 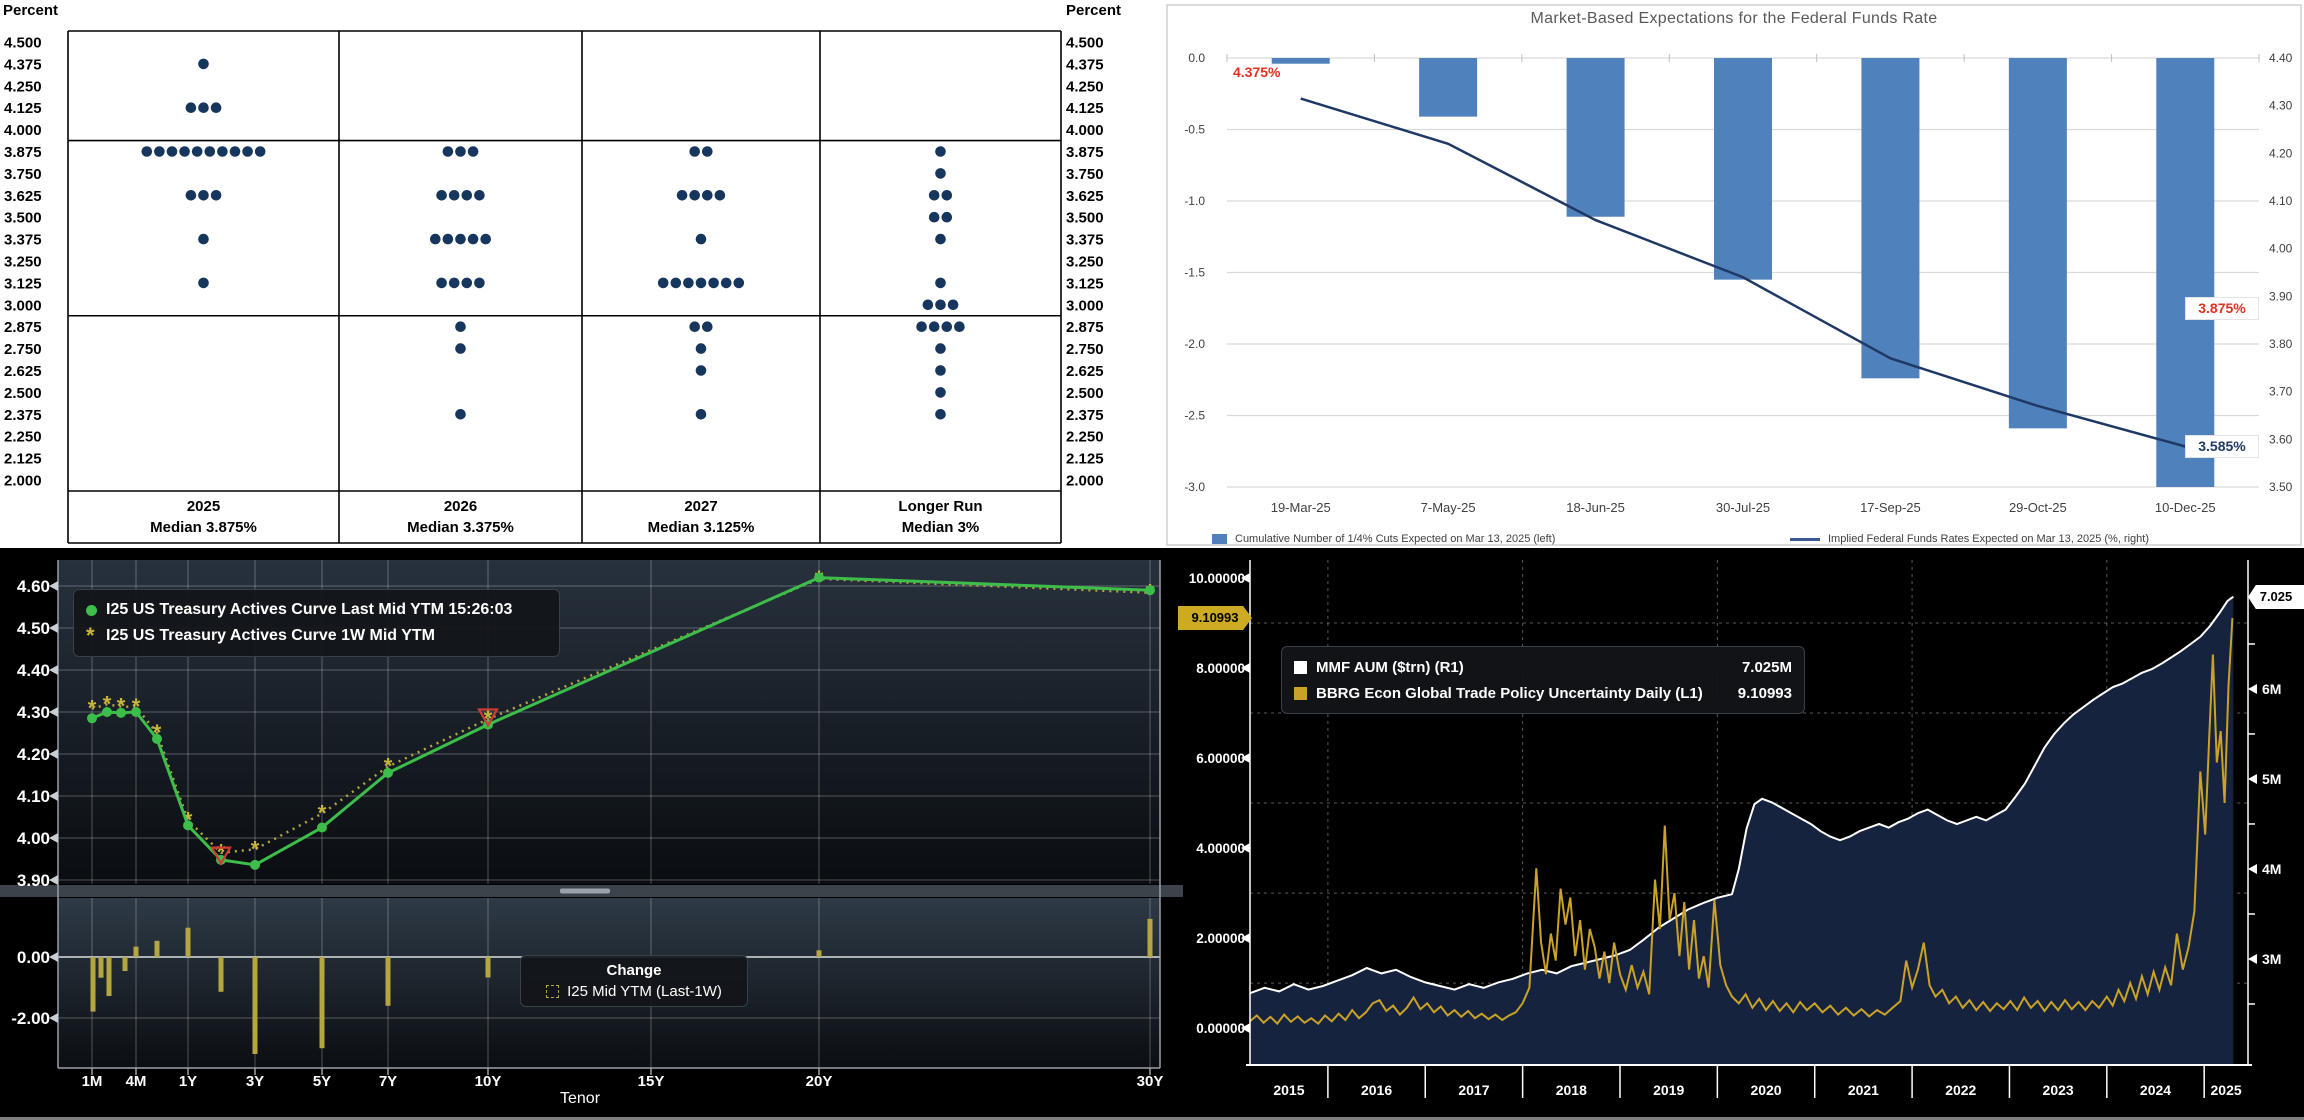 I want to click on y-tick-label: 3.000, so click(x=23, y=305).